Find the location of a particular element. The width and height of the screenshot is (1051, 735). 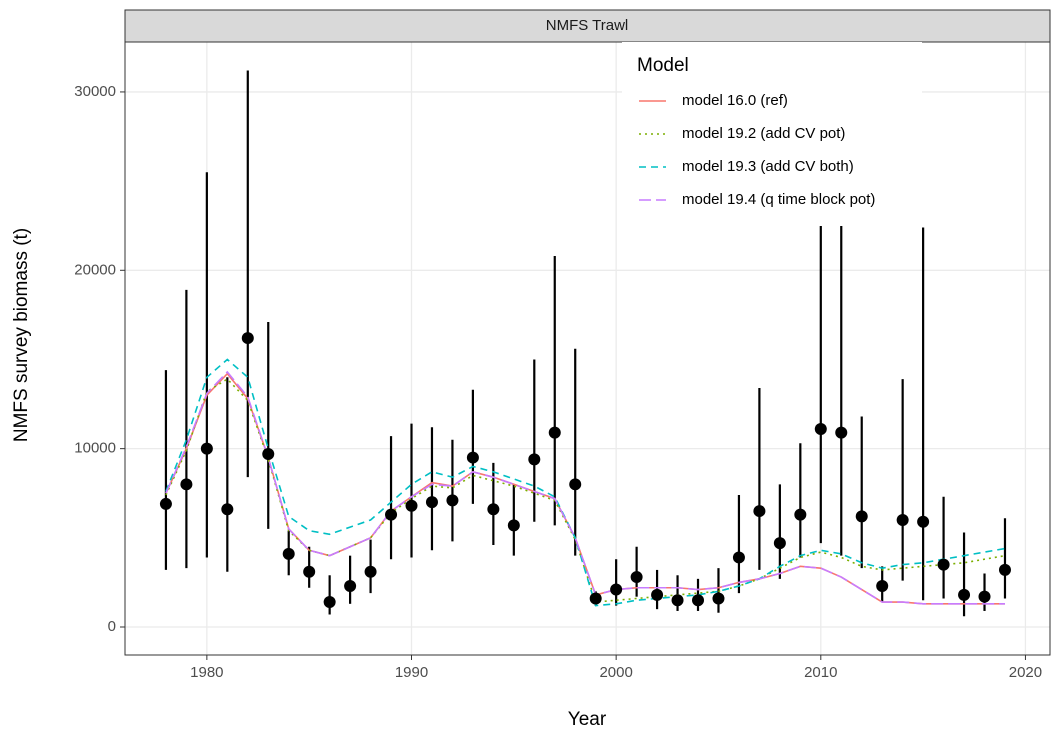

legend-label: model 19.3 (add CV both) is located at coordinates (768, 166).